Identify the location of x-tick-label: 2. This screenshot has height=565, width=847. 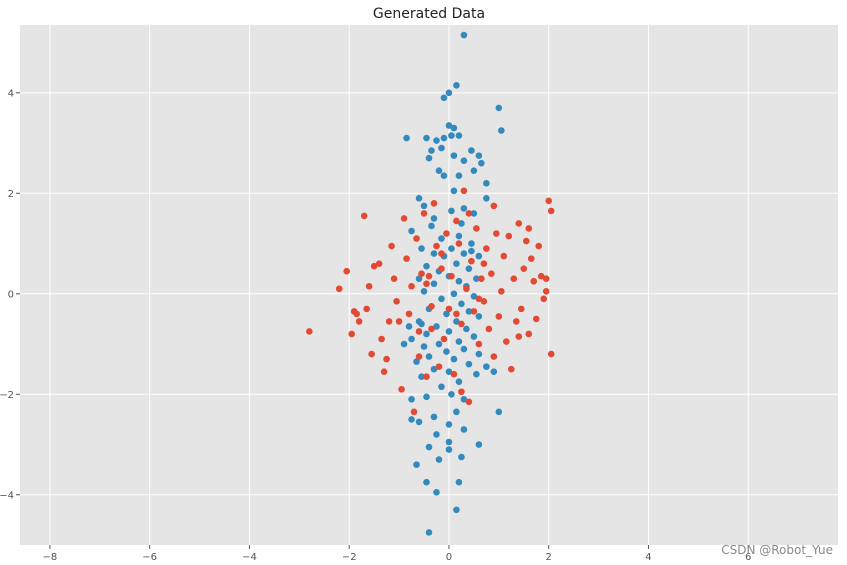
(549, 557).